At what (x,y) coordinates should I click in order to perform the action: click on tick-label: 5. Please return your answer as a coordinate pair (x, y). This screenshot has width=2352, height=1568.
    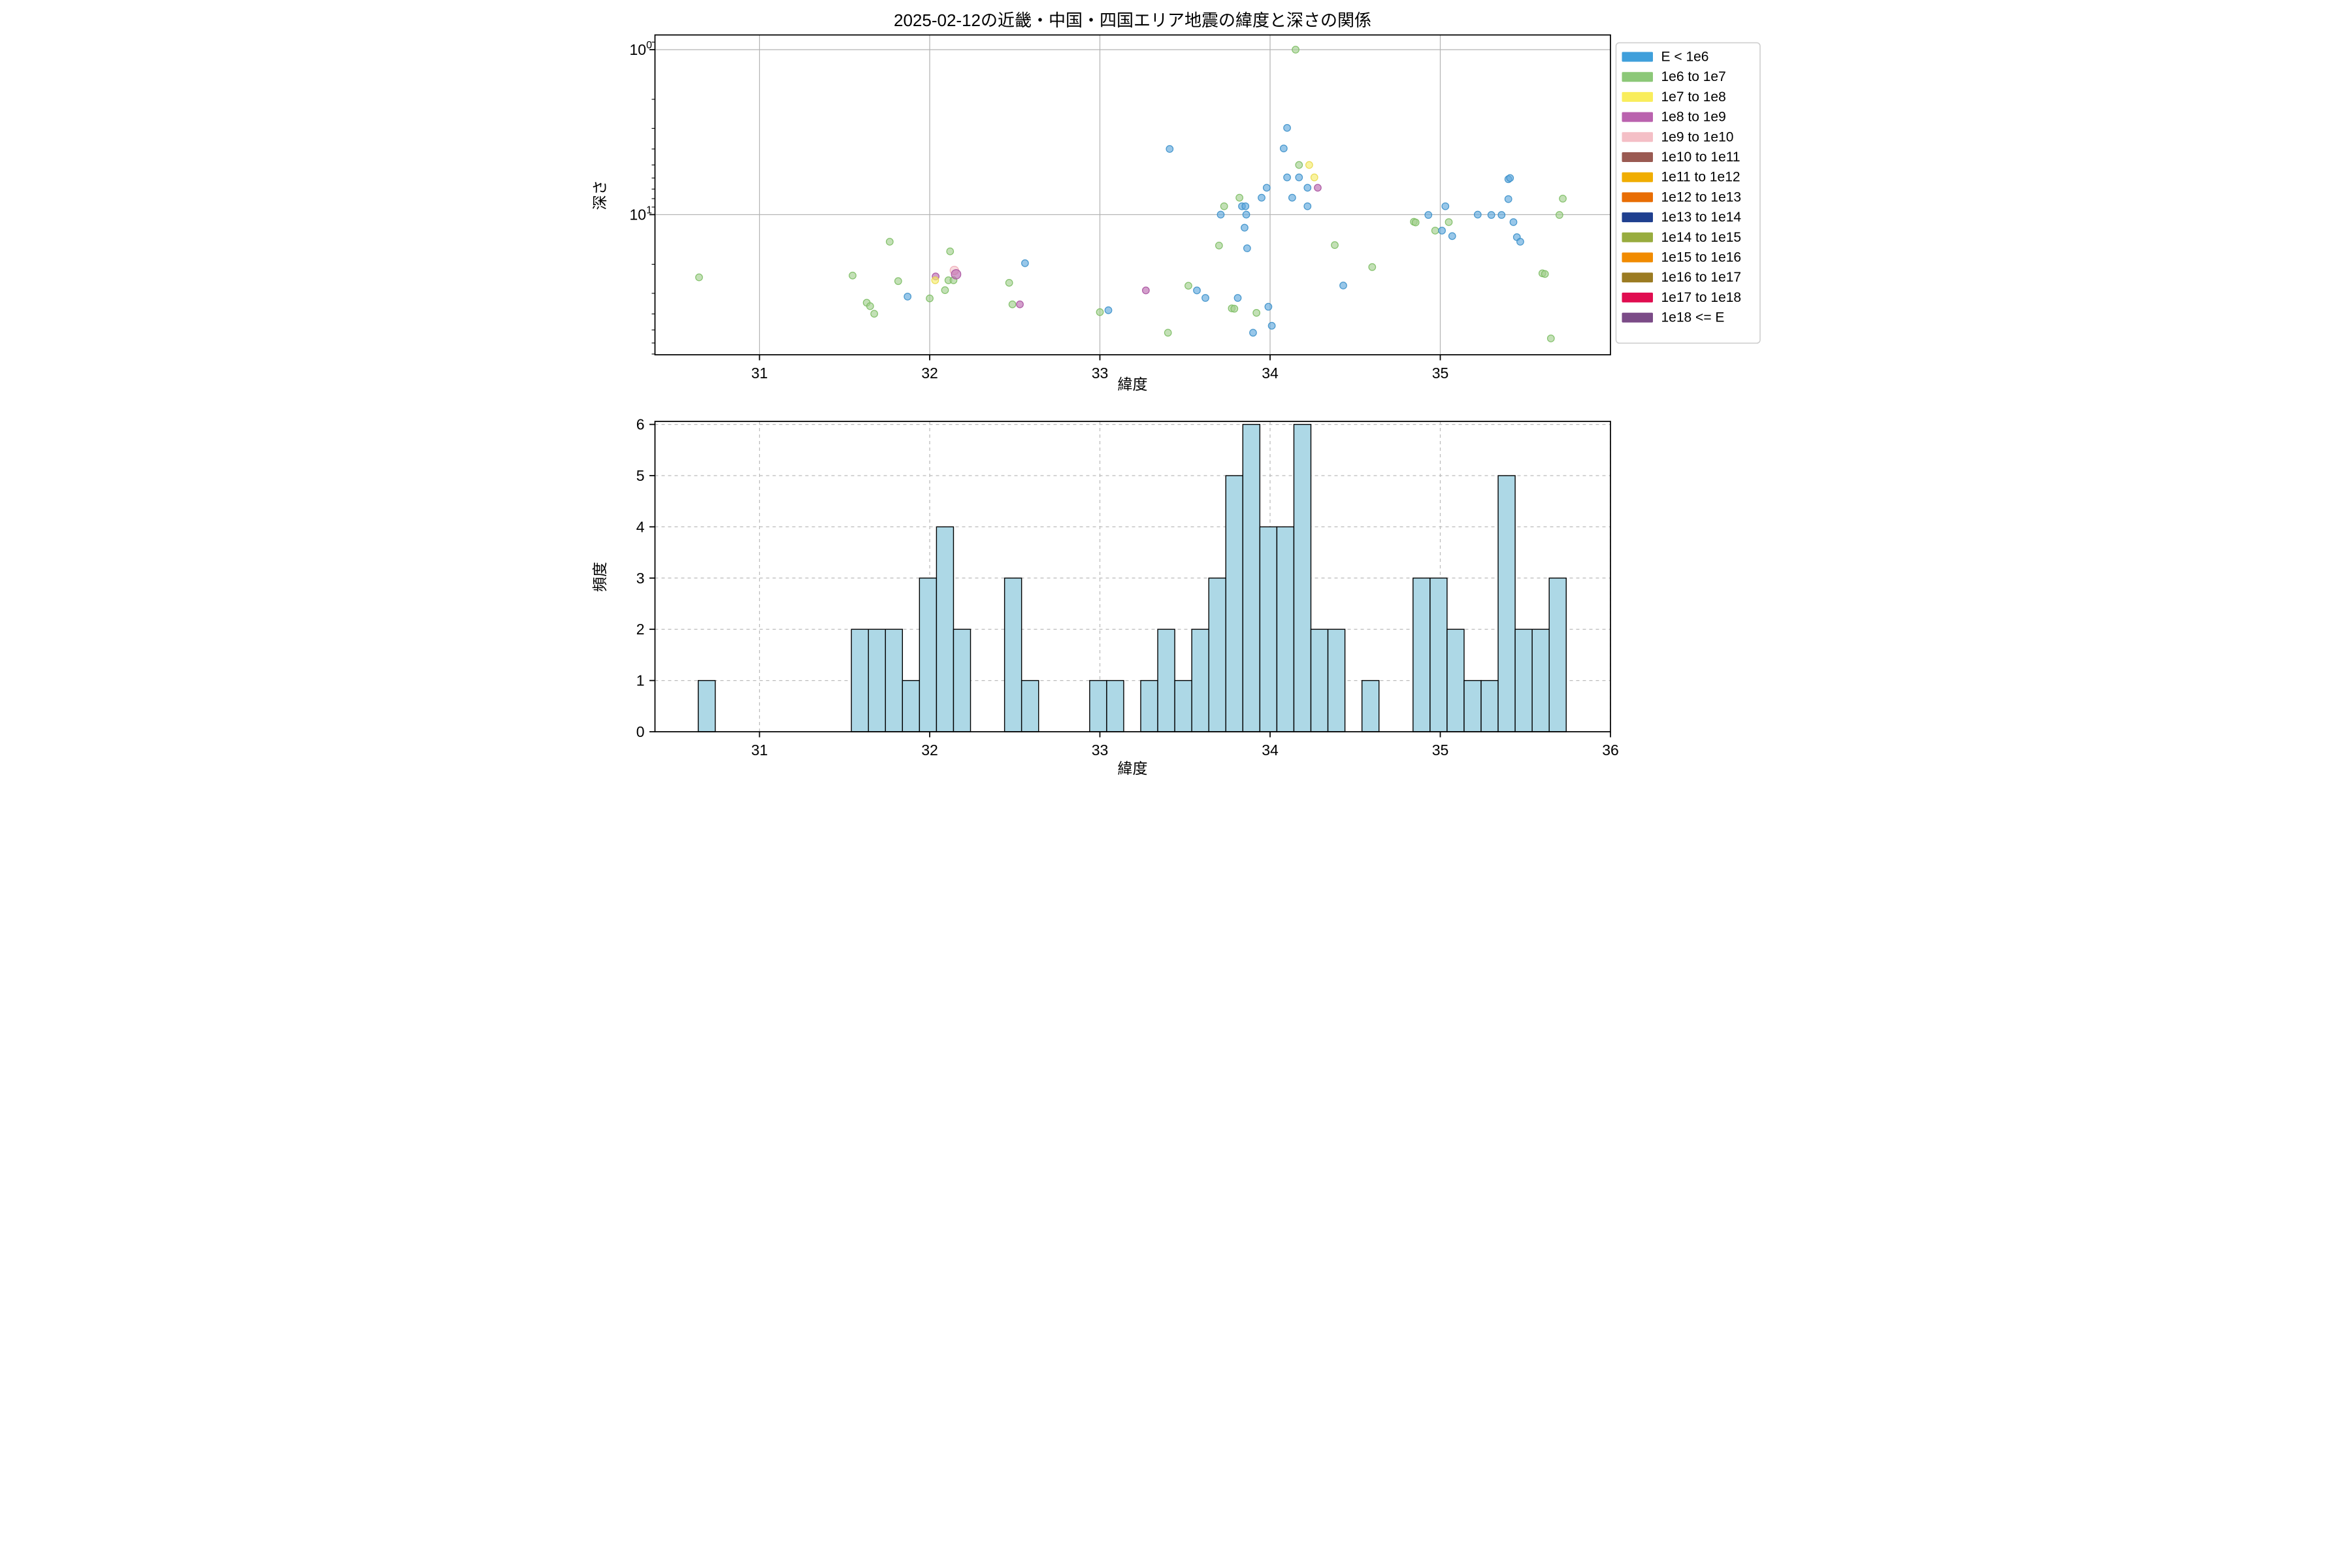
    Looking at the image, I should click on (640, 475).